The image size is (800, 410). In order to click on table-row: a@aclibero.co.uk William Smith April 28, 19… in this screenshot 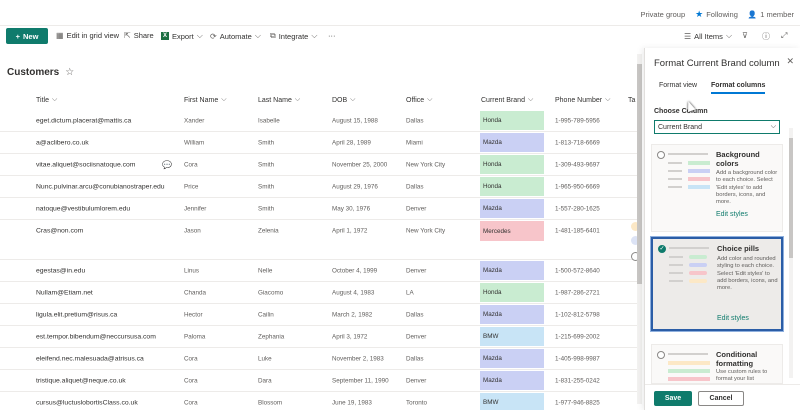, I will do `click(320, 143)`.